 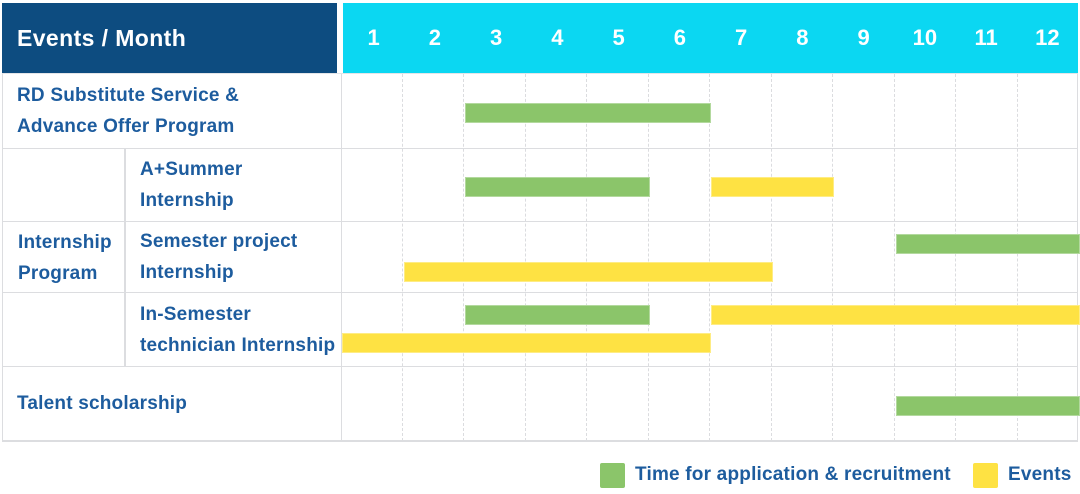 What do you see at coordinates (58, 273) in the screenshot?
I see `group-label-line: Program` at bounding box center [58, 273].